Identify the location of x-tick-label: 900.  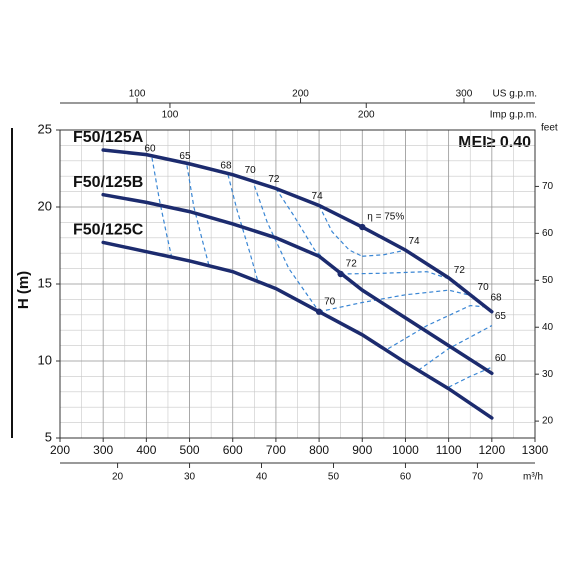
(362, 450).